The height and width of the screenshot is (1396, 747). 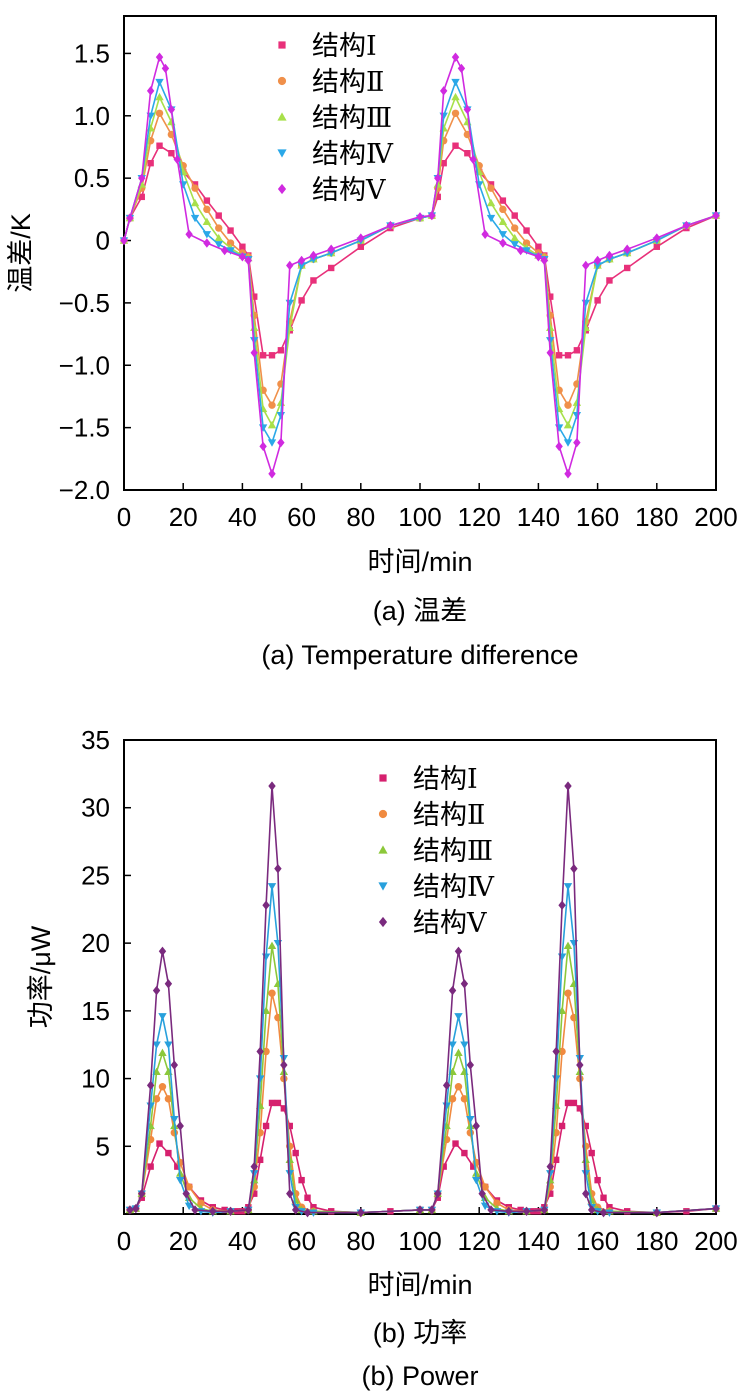 I want to click on chart-b-legend-label: 结构Ⅰ, so click(x=445, y=779).